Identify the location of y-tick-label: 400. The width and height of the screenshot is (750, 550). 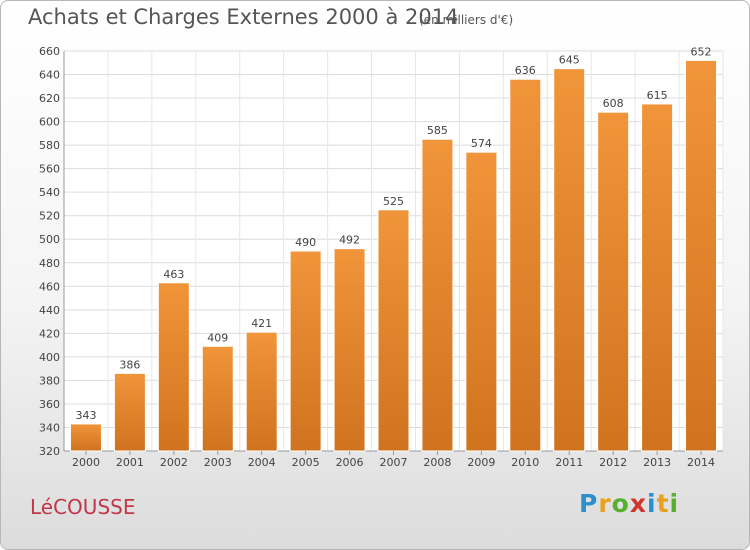
(49, 357).